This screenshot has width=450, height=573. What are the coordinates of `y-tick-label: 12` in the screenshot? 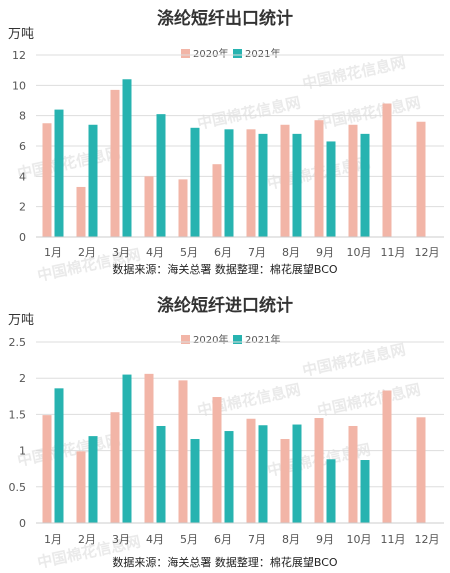 It's located at (19, 55).